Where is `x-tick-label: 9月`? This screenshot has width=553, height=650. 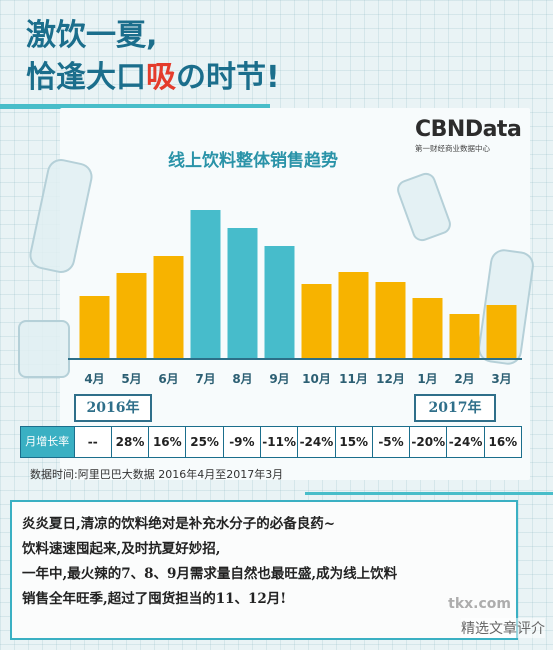 x-tick-label: 9月 is located at coordinates (279, 379).